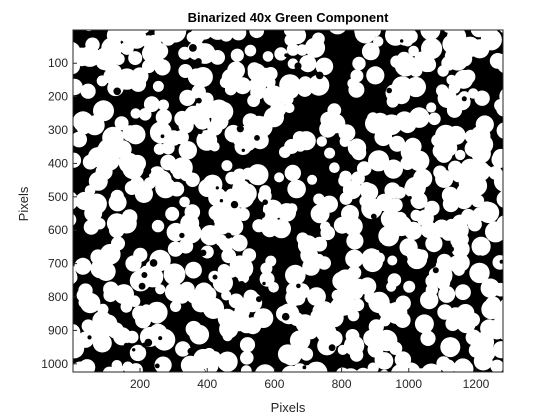 The image size is (560, 420). Describe the element at coordinates (58, 63) in the screenshot. I see `y-tick-label: 100` at that location.